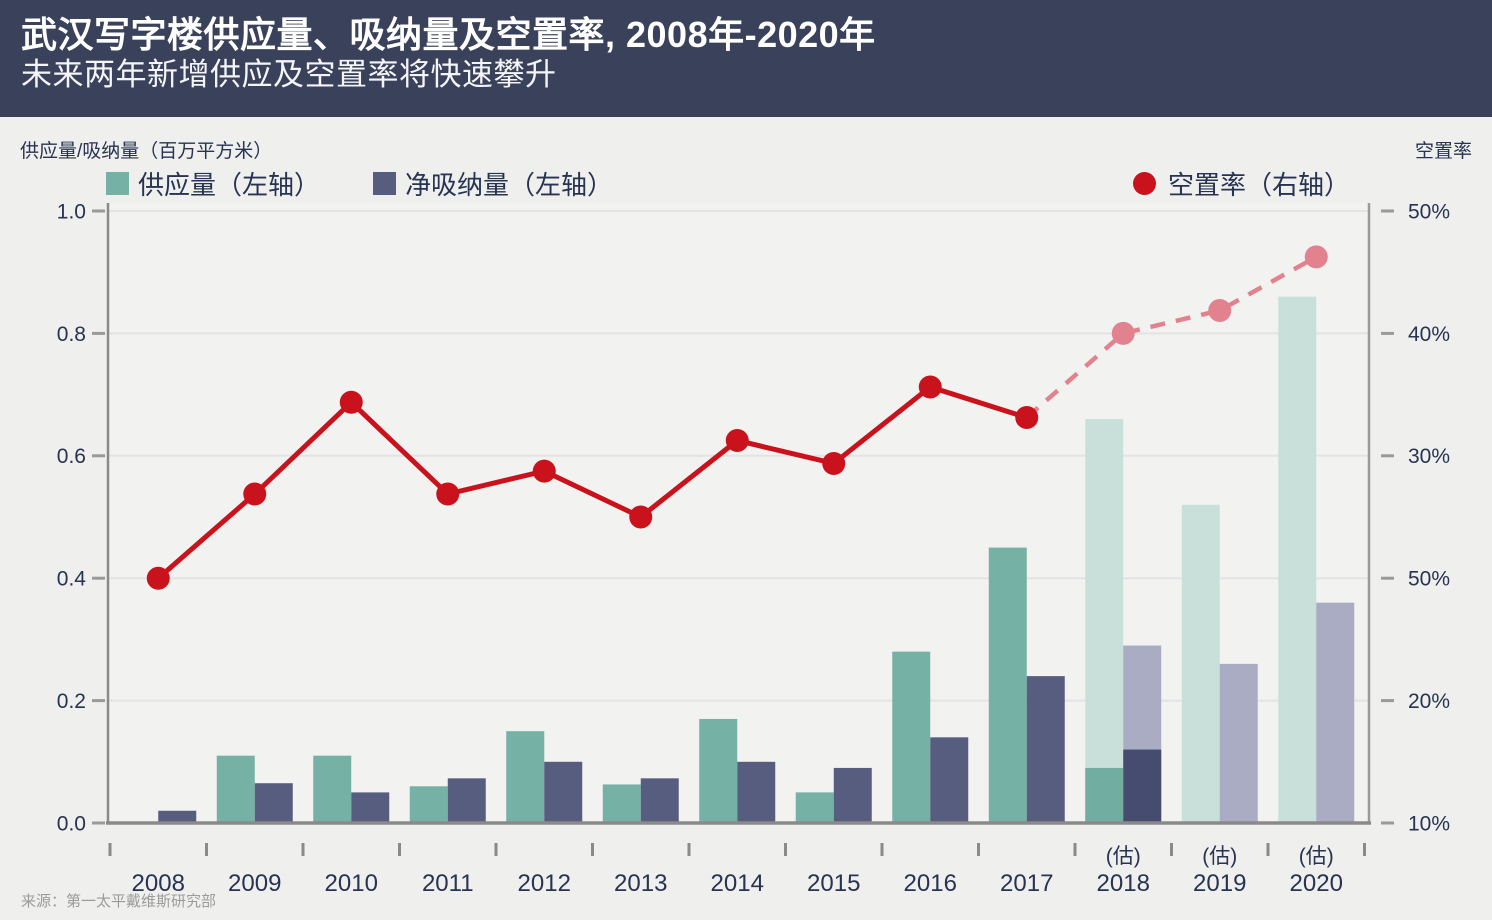  Describe the element at coordinates (71, 823) in the screenshot. I see `left-tick-label: 0.0` at that location.